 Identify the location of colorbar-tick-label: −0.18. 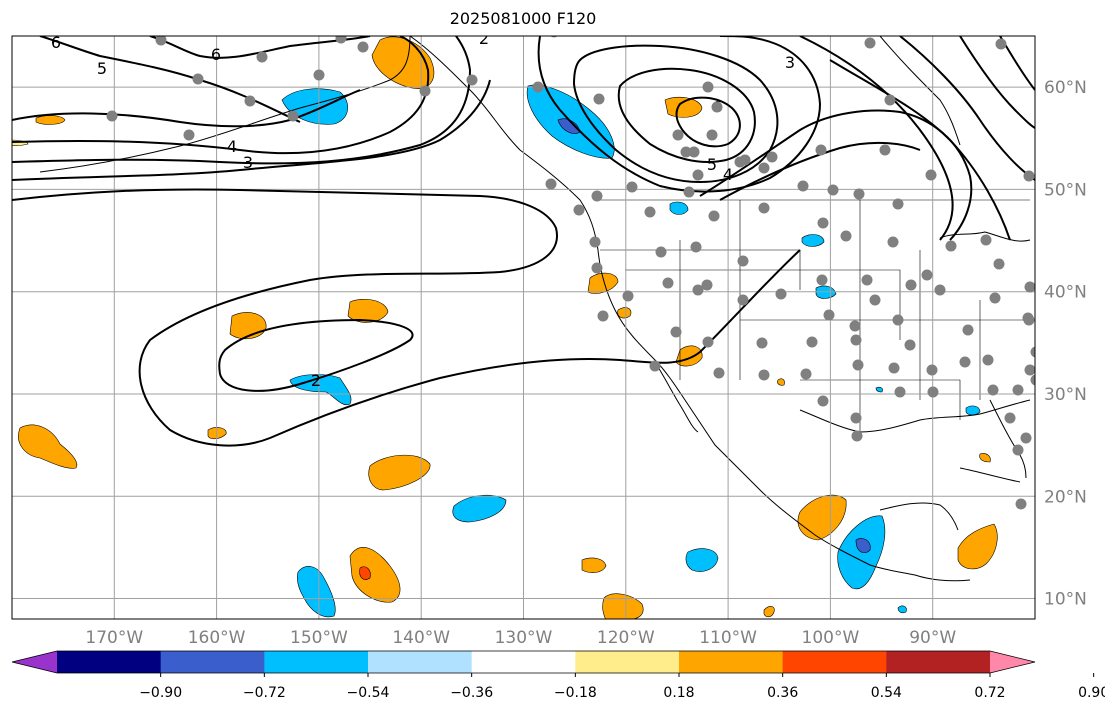
(575, 693).